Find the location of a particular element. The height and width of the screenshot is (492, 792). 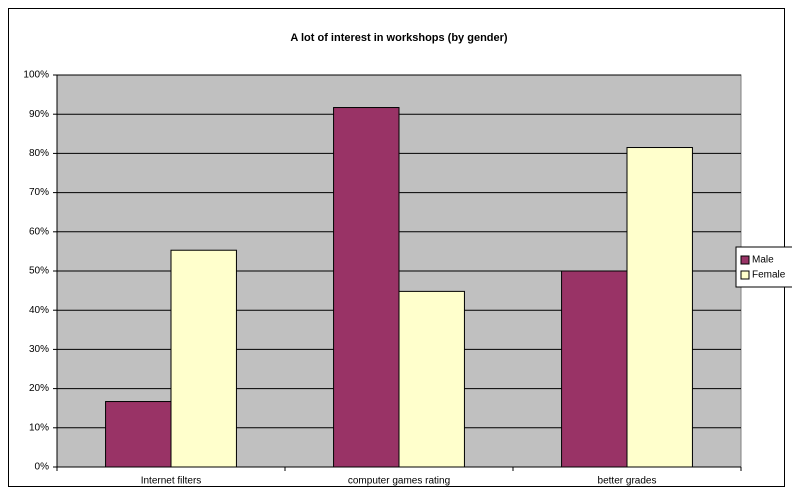

y-tick-label: 40% is located at coordinates (39, 310).